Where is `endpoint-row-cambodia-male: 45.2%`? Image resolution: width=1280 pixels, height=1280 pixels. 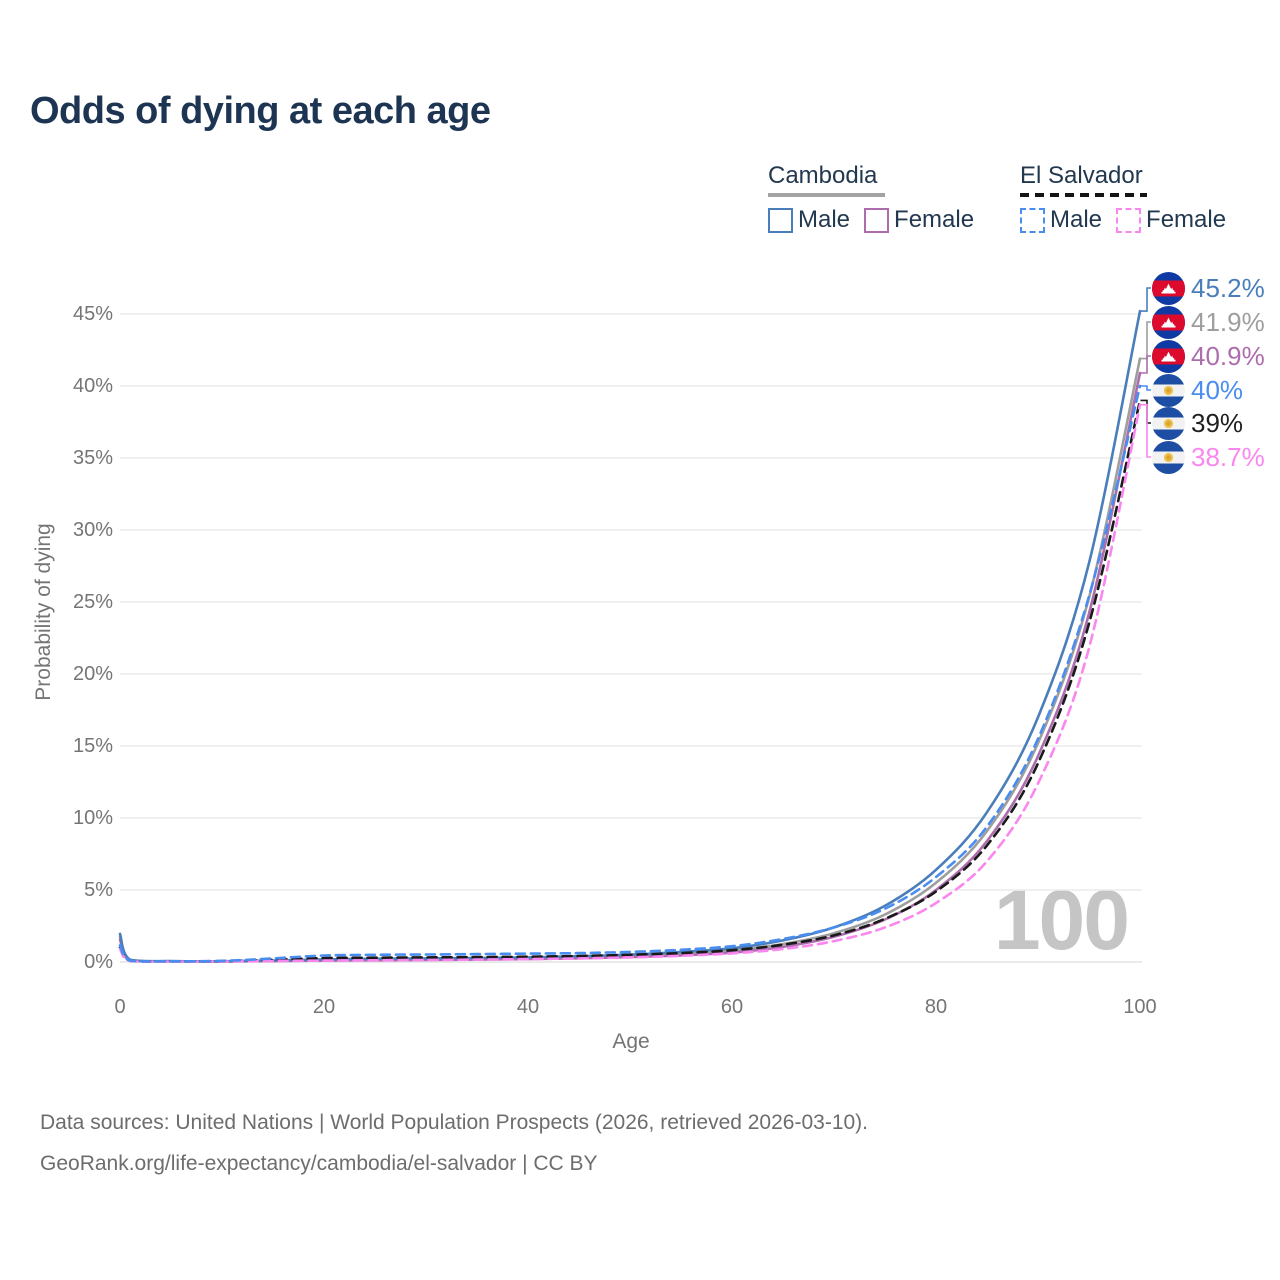
endpoint-row-cambodia-male: 45.2% is located at coordinates (1208, 288).